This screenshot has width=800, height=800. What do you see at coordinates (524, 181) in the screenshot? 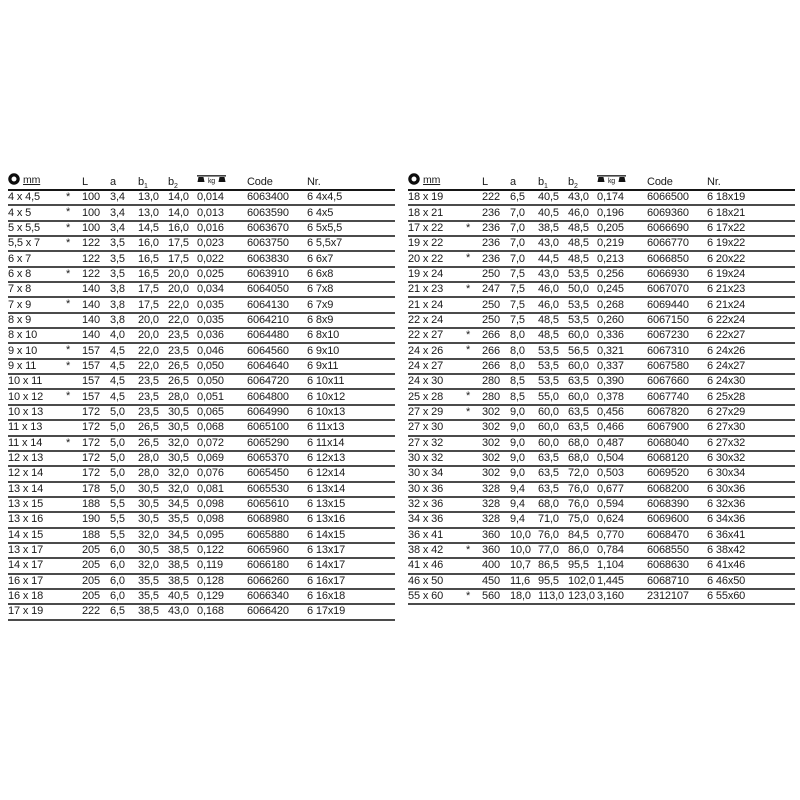
I see `a-column-header: a` at bounding box center [524, 181].